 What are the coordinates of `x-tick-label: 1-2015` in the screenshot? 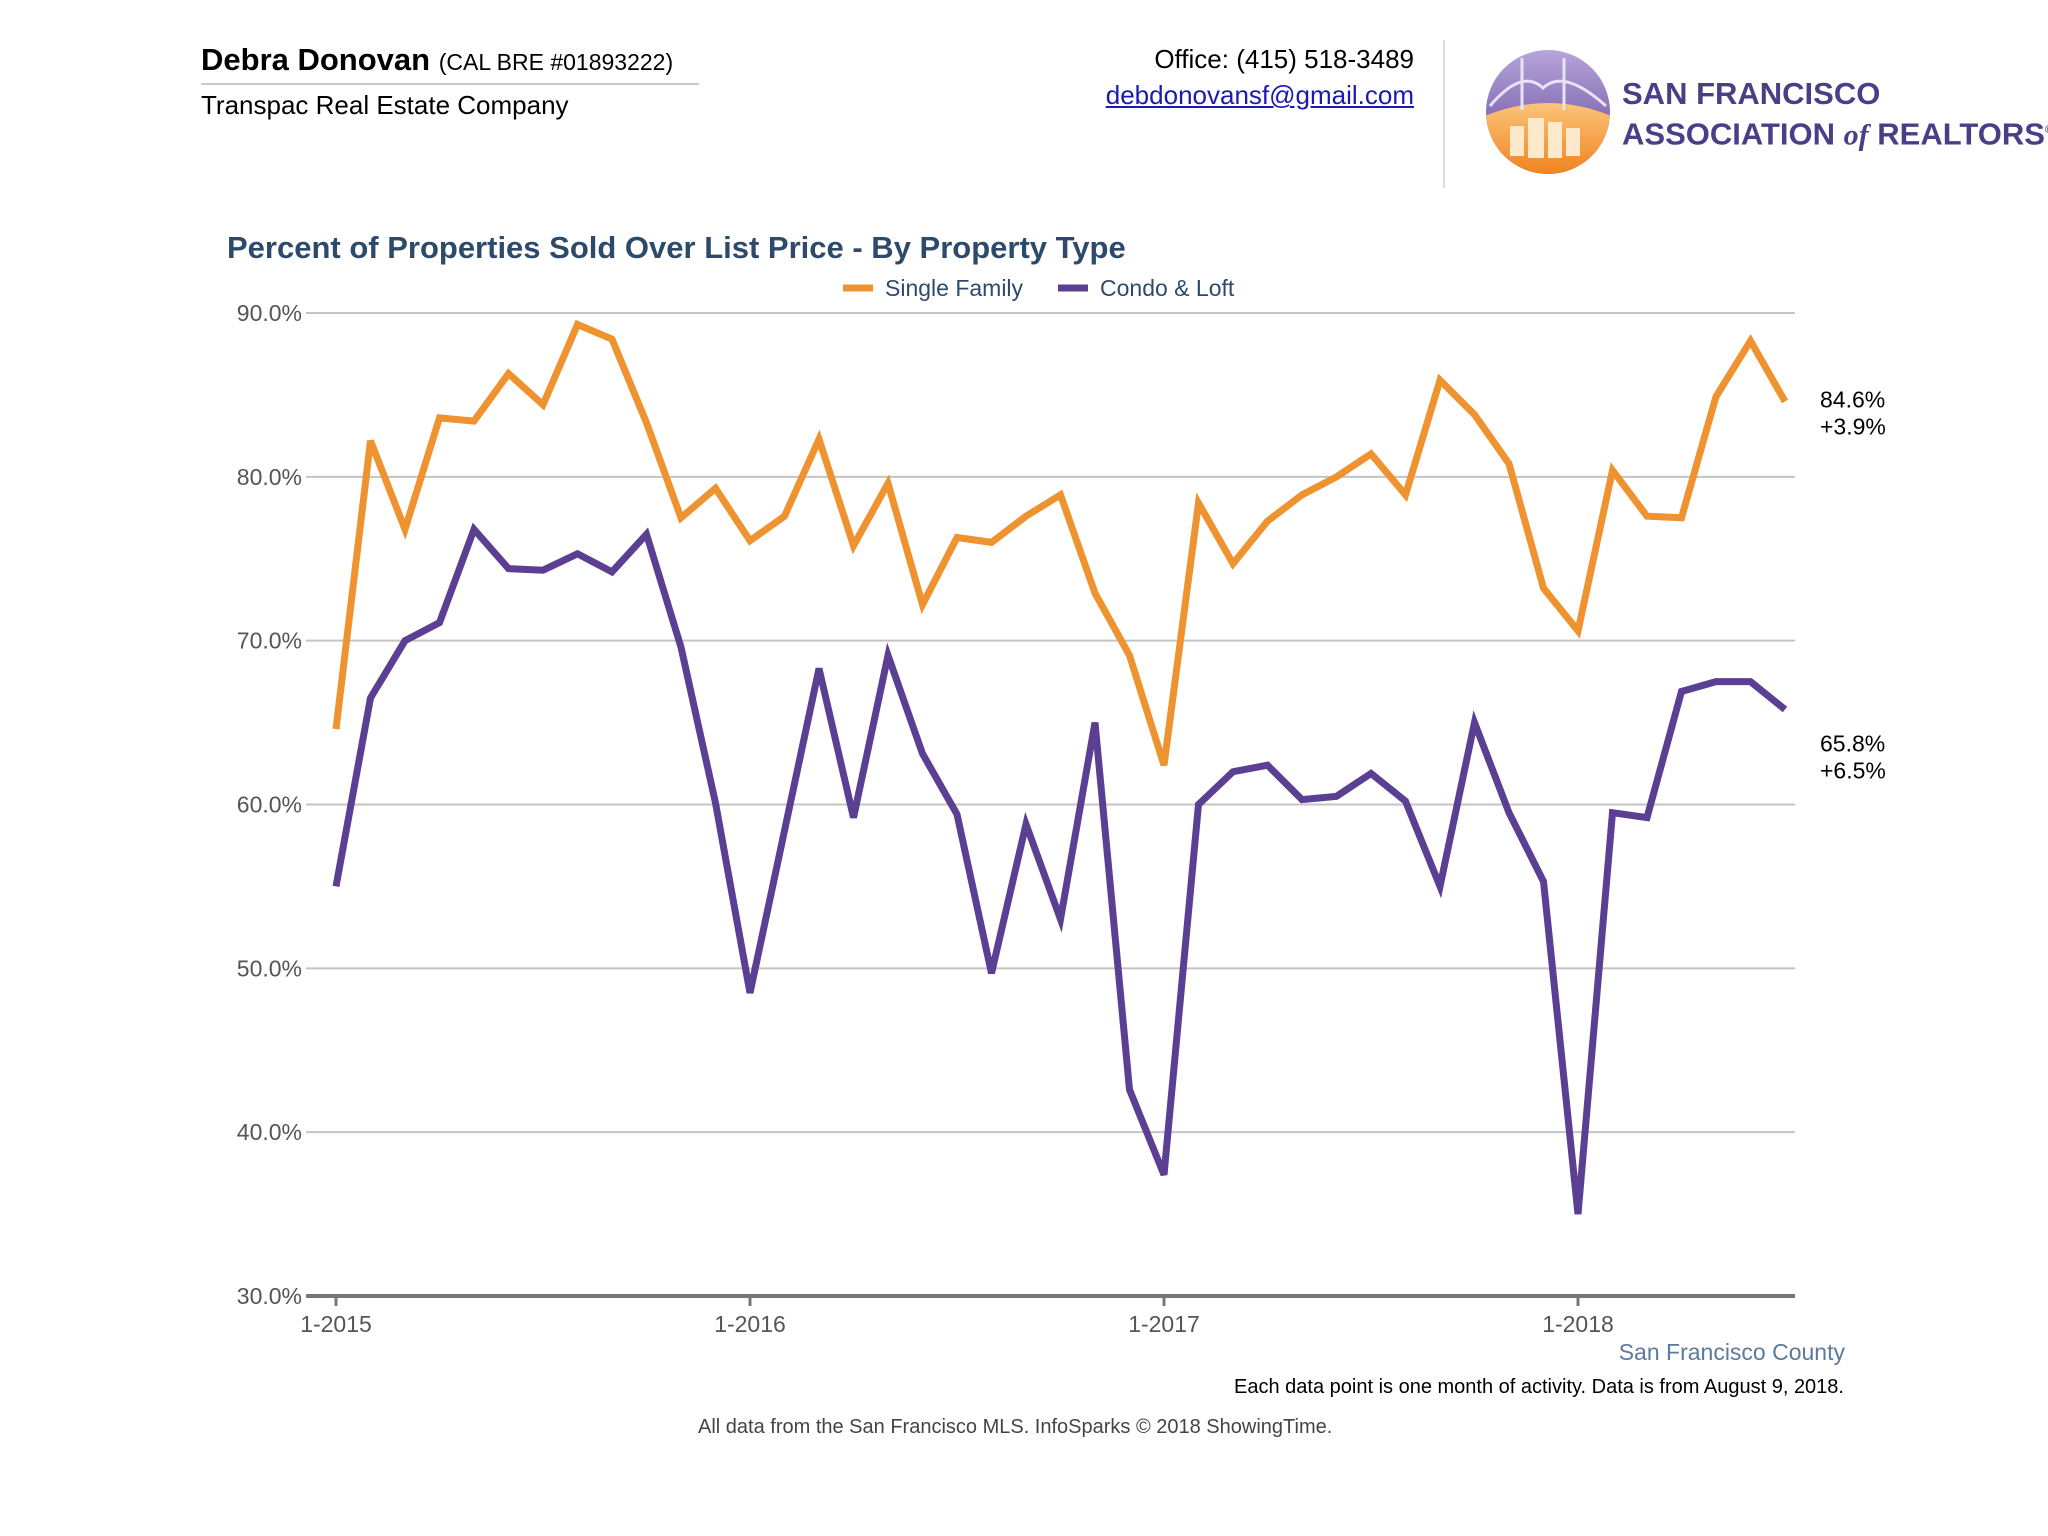 It's located at (336, 1324).